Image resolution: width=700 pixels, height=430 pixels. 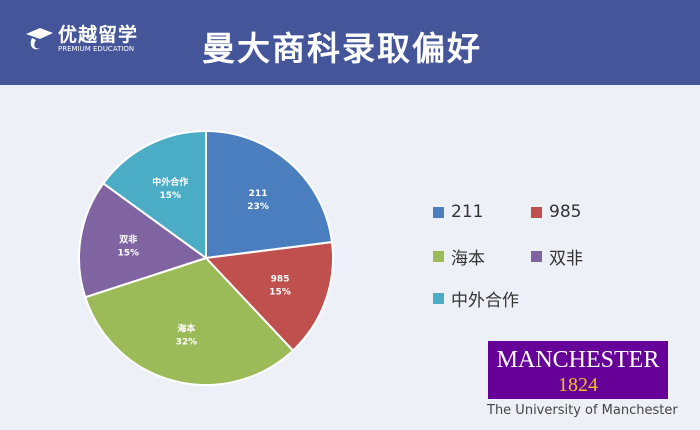 I want to click on slice-label-0: 211, so click(x=258, y=194).